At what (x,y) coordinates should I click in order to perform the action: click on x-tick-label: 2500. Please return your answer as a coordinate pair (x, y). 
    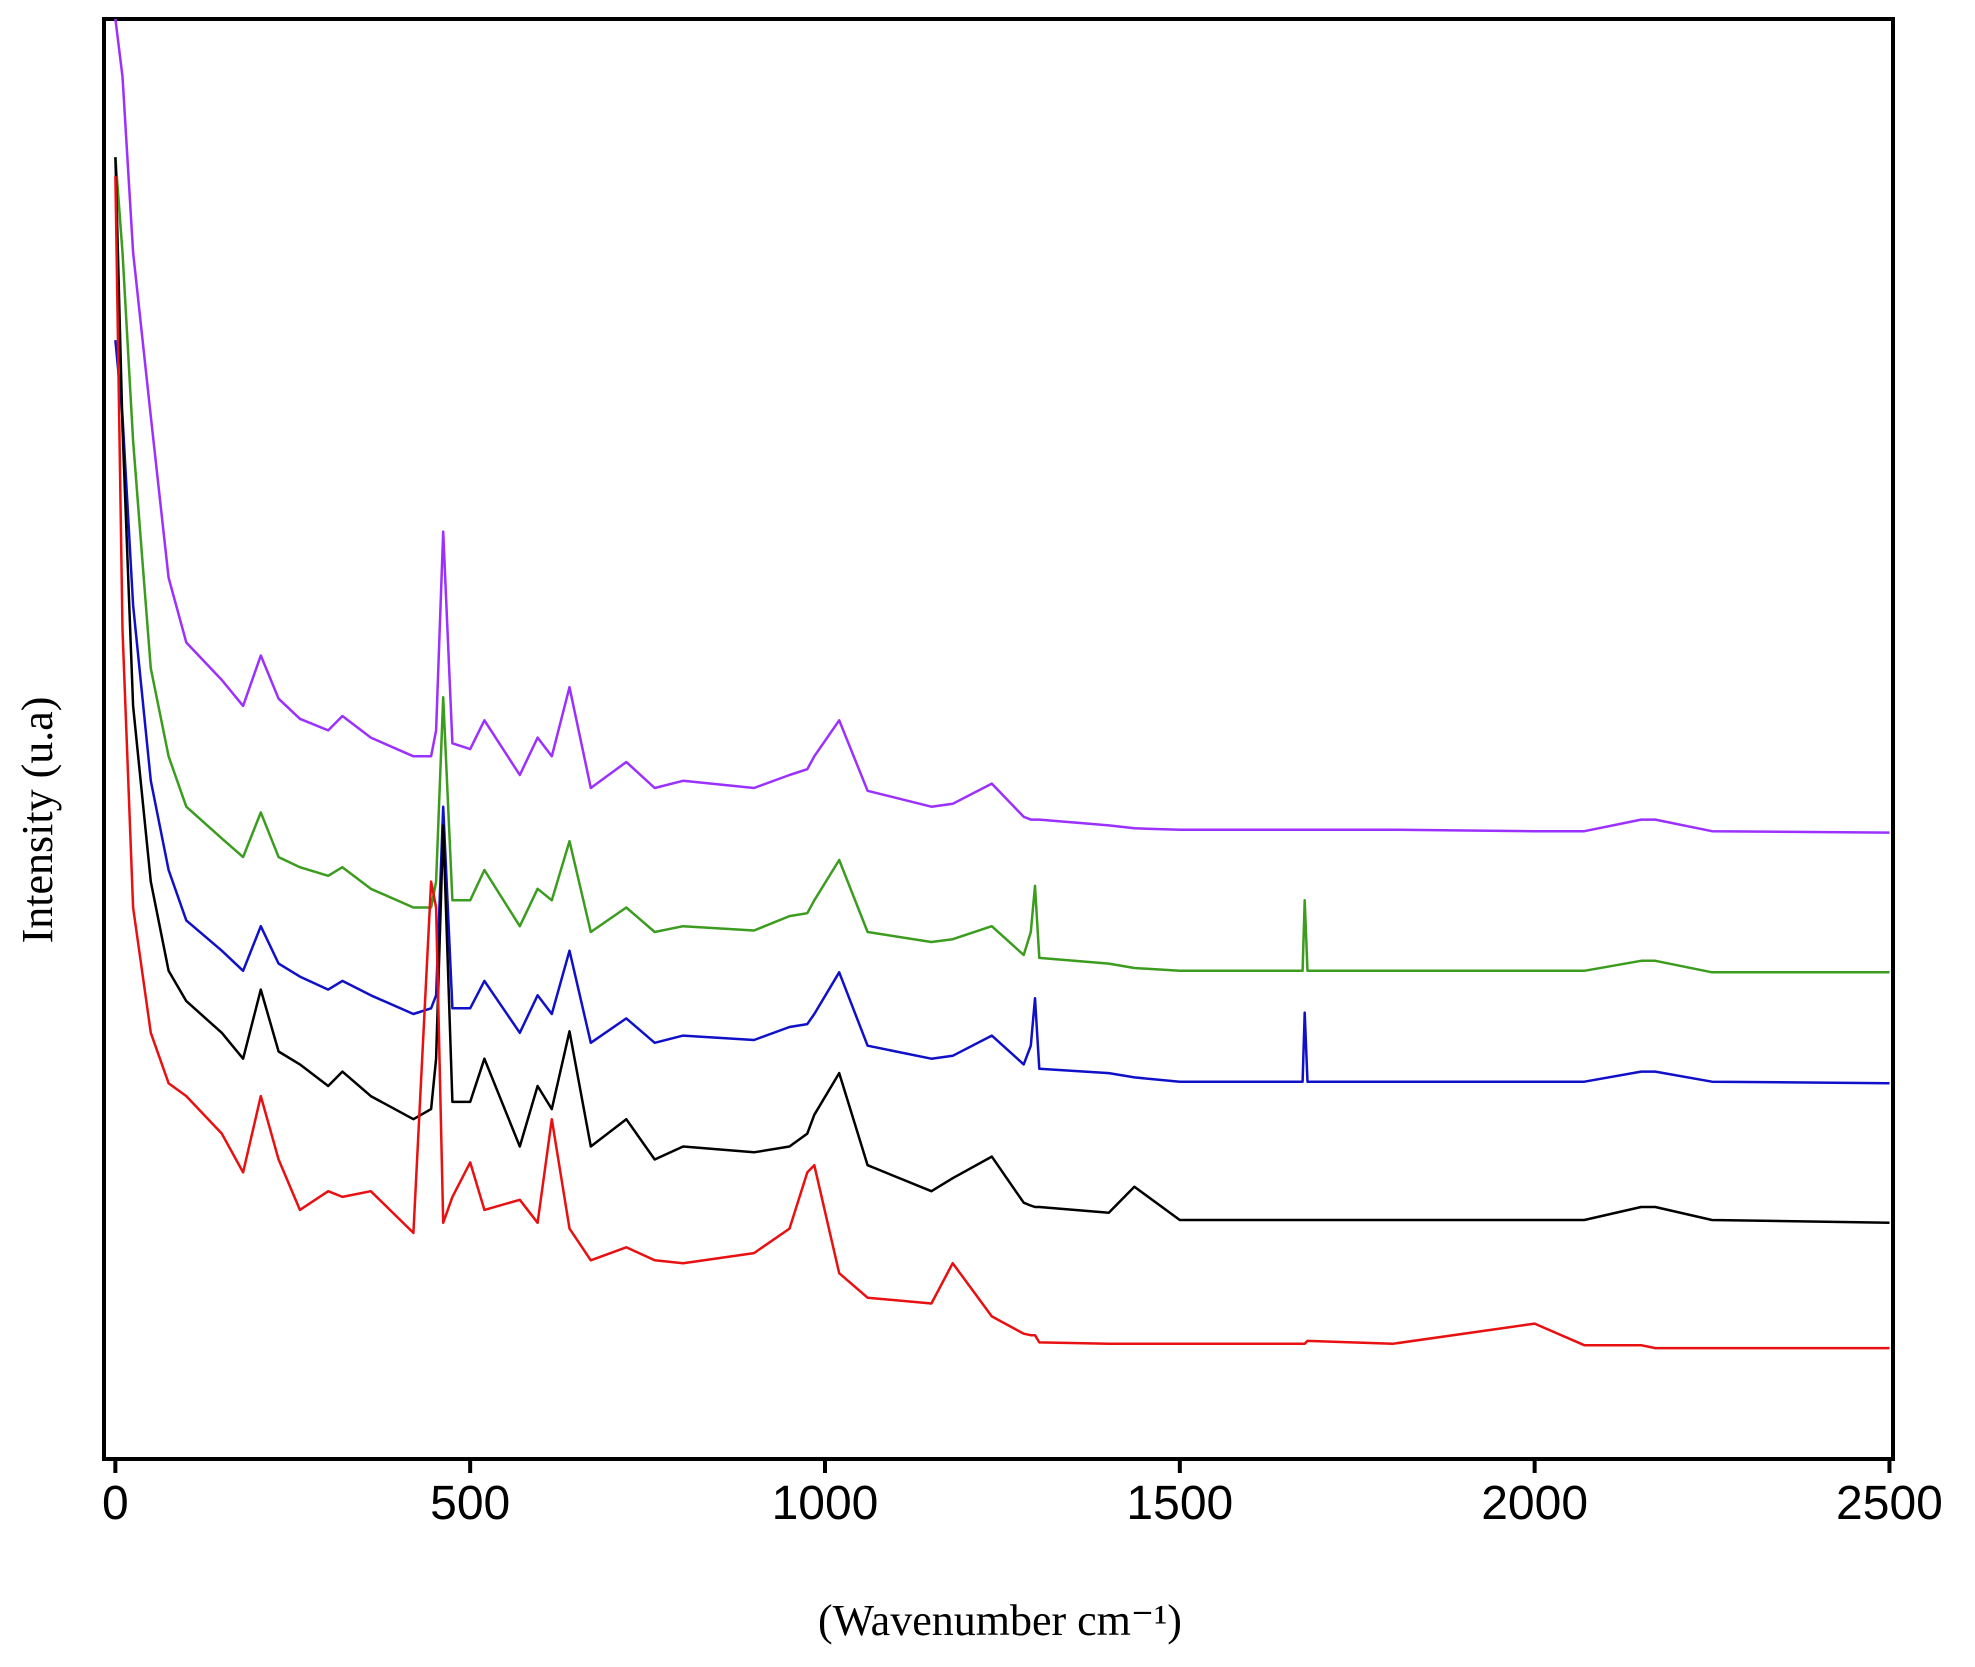
    Looking at the image, I should click on (1889, 1503).